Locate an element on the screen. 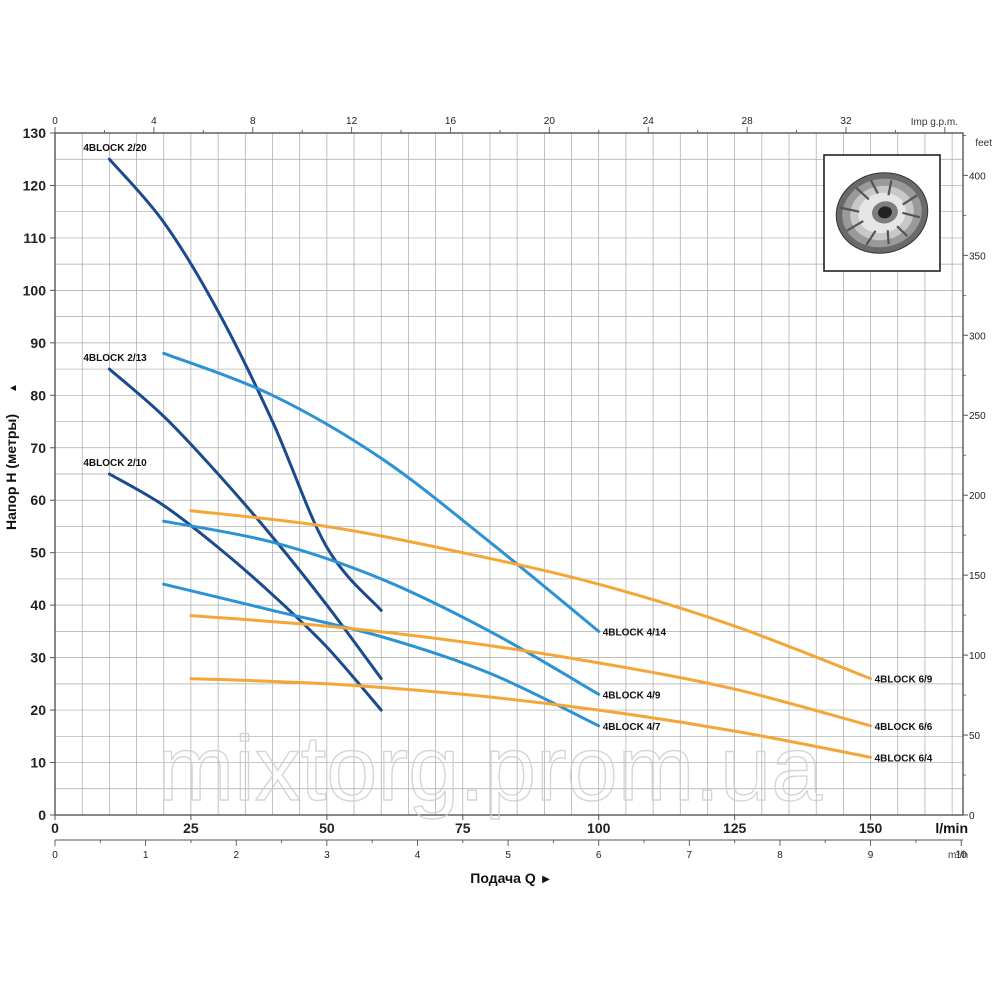 This screenshot has width=1000, height=1000. feet-tick-label: 0 is located at coordinates (972, 816).